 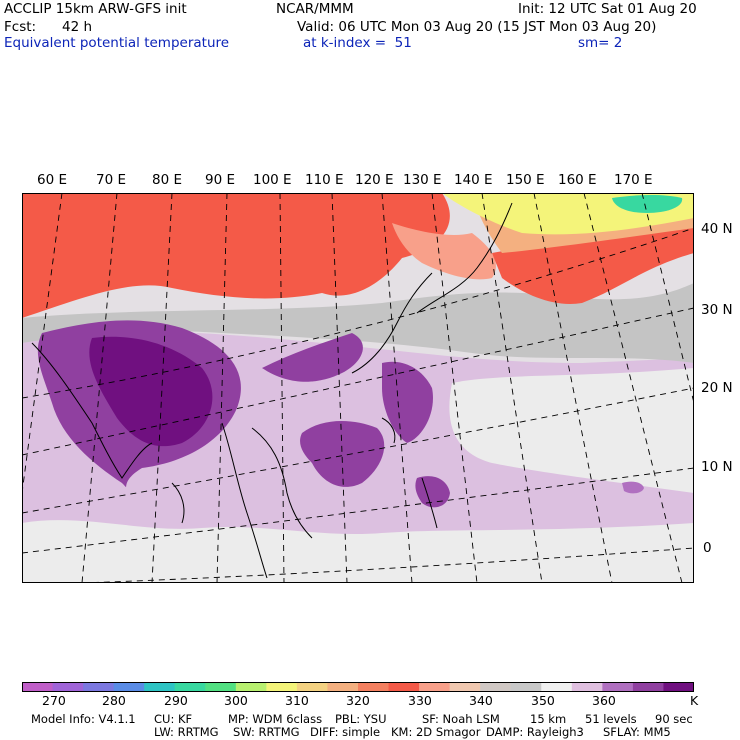 I want to click on colorbar-label-320: 320, so click(x=358, y=700).